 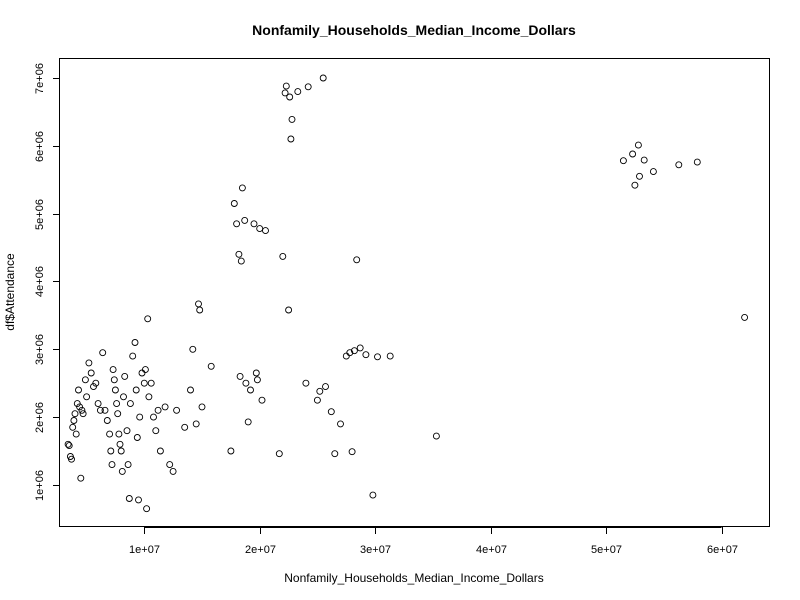 I want to click on y-tick-label: 2e+06, so click(x=40, y=417).